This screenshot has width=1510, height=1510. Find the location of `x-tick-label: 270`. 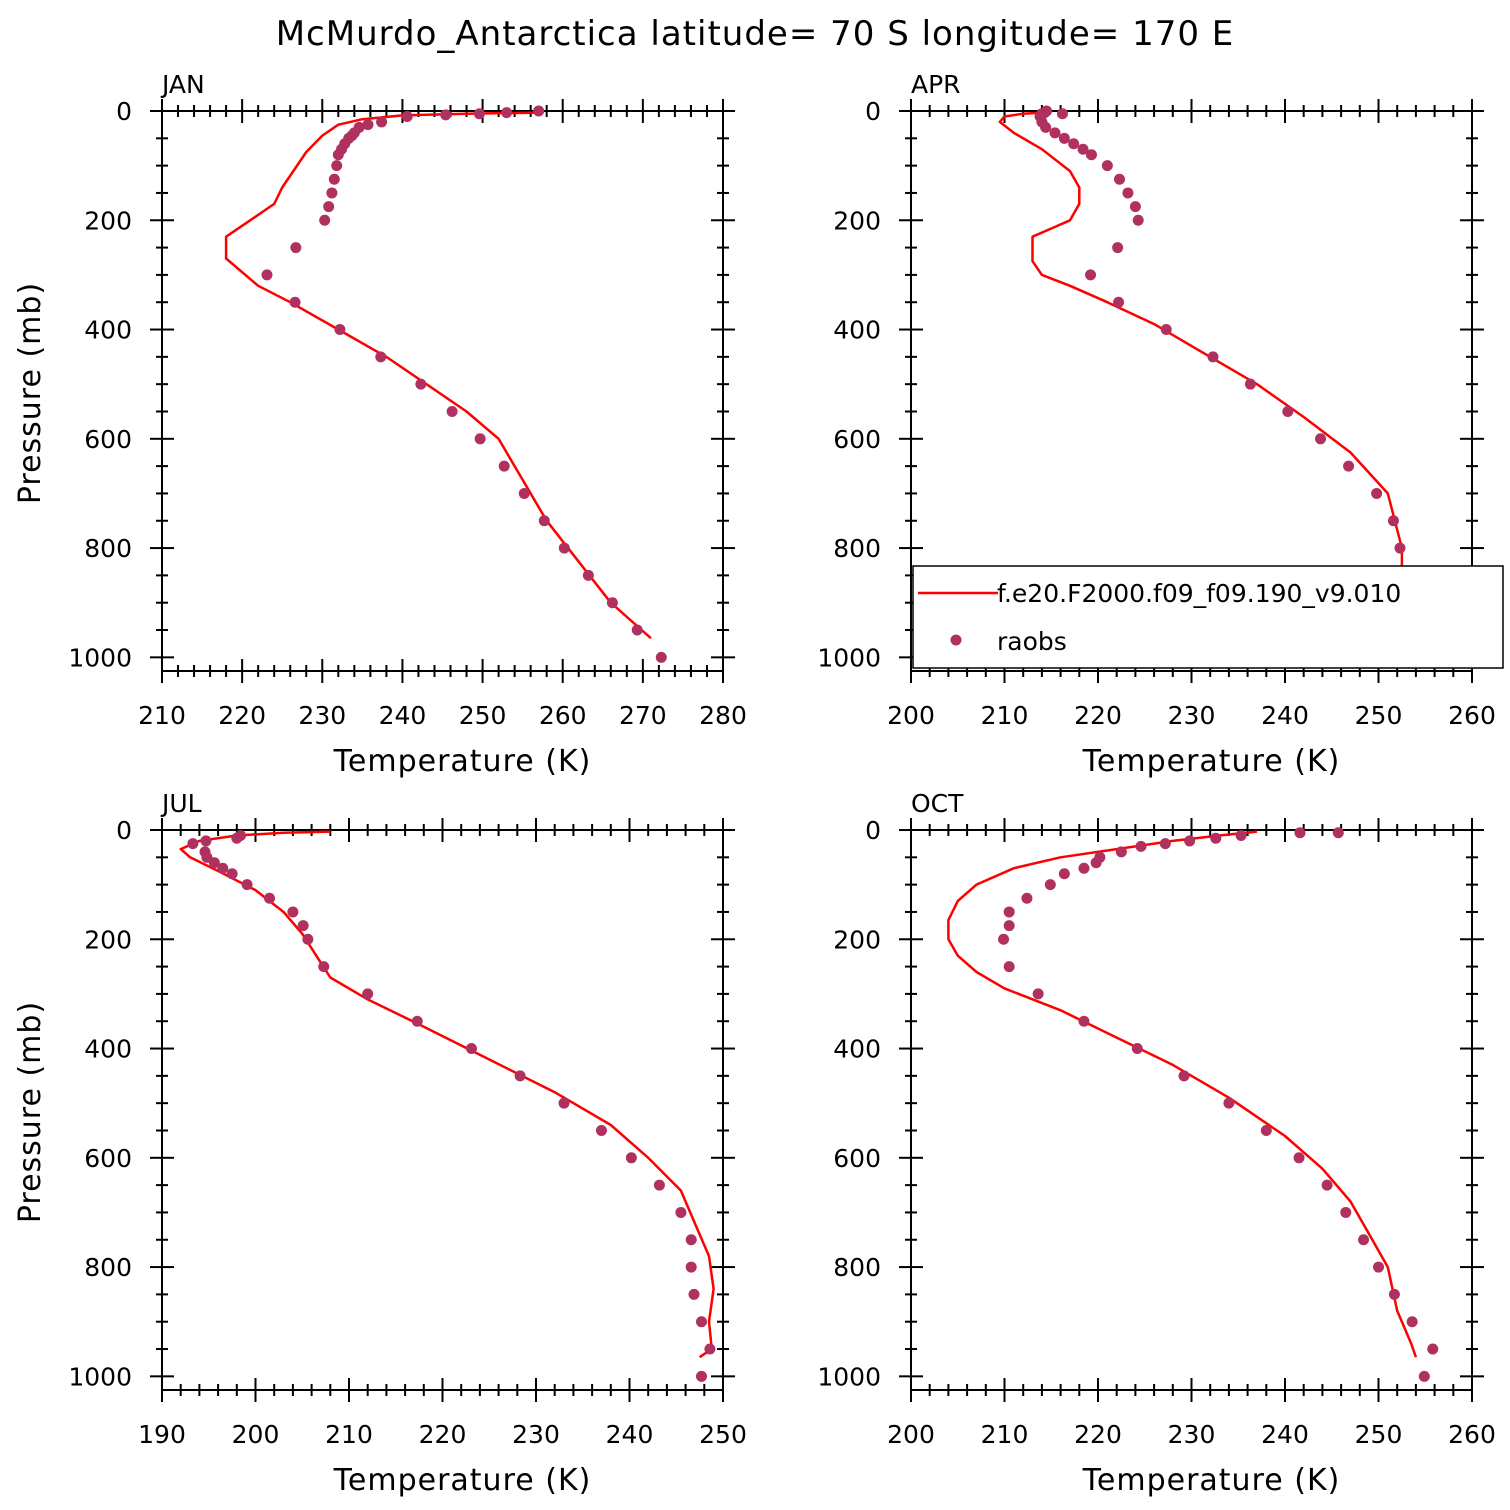

x-tick-label: 270 is located at coordinates (643, 715).